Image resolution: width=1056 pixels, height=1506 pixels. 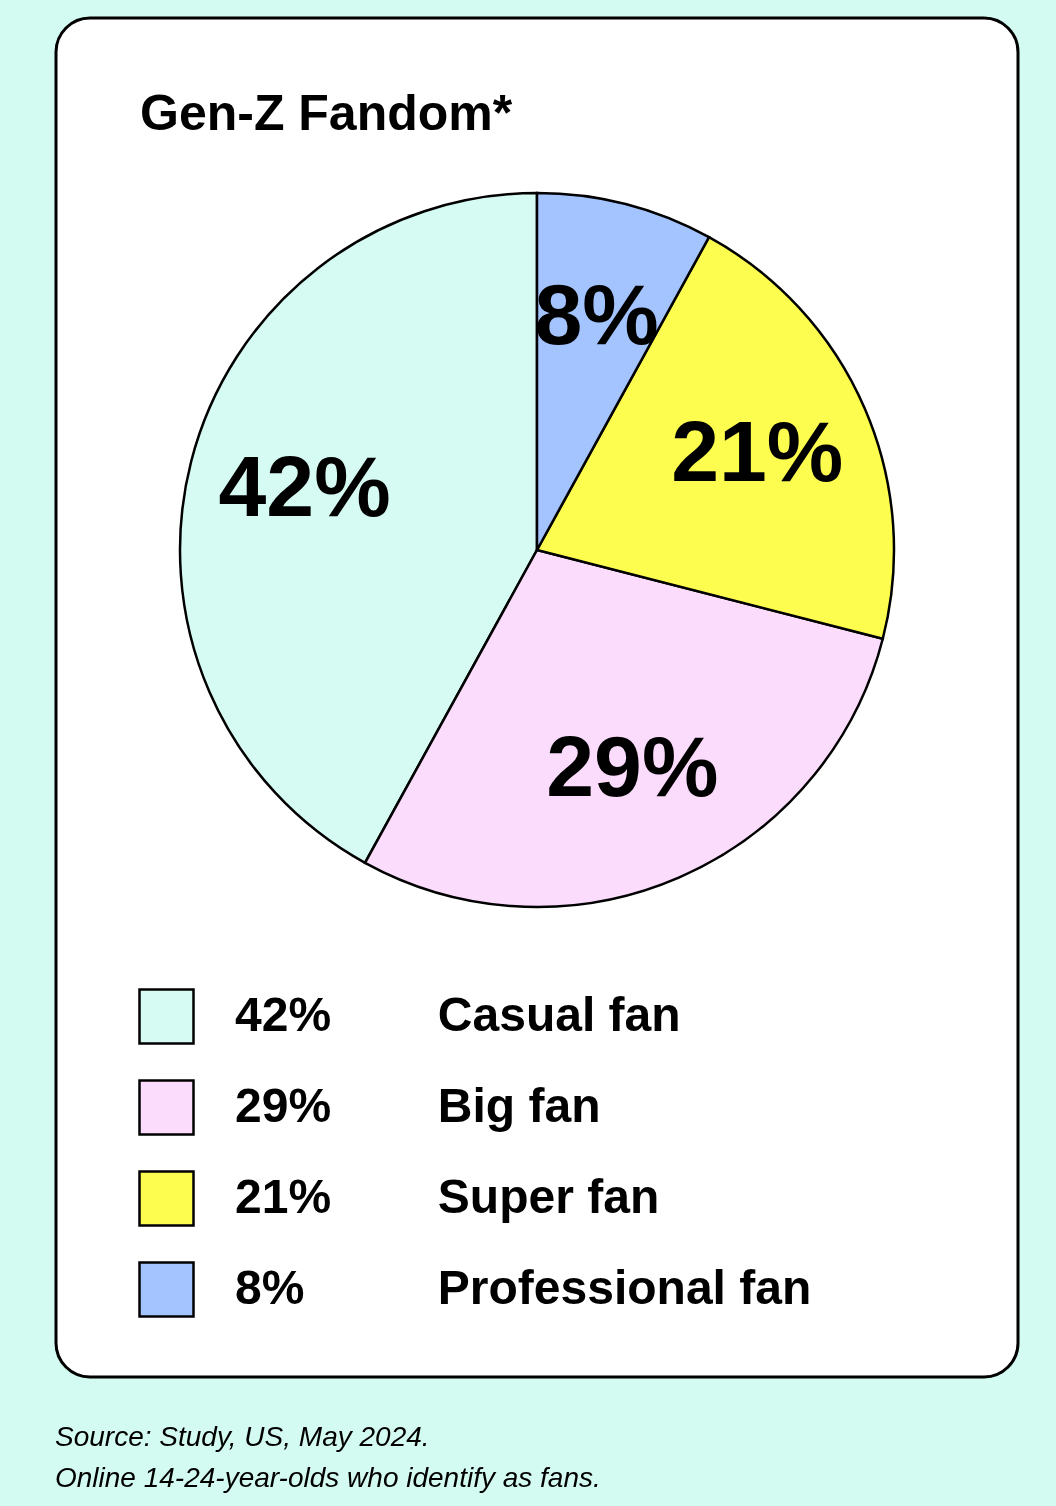 What do you see at coordinates (596, 313) in the screenshot?
I see `data-label: 8%` at bounding box center [596, 313].